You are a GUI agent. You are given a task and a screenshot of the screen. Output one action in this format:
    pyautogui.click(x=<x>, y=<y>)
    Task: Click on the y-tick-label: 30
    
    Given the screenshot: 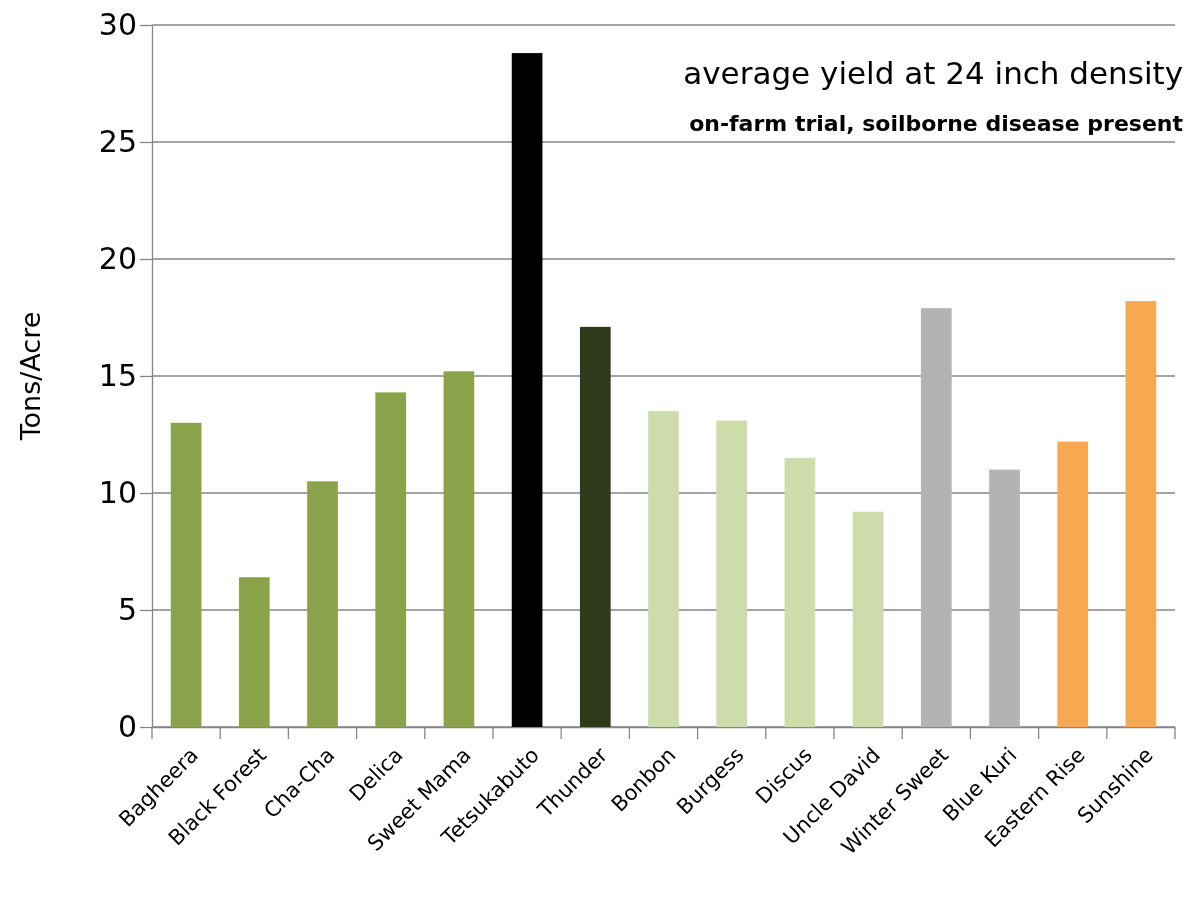 What is the action you would take?
    pyautogui.click(x=117, y=25)
    